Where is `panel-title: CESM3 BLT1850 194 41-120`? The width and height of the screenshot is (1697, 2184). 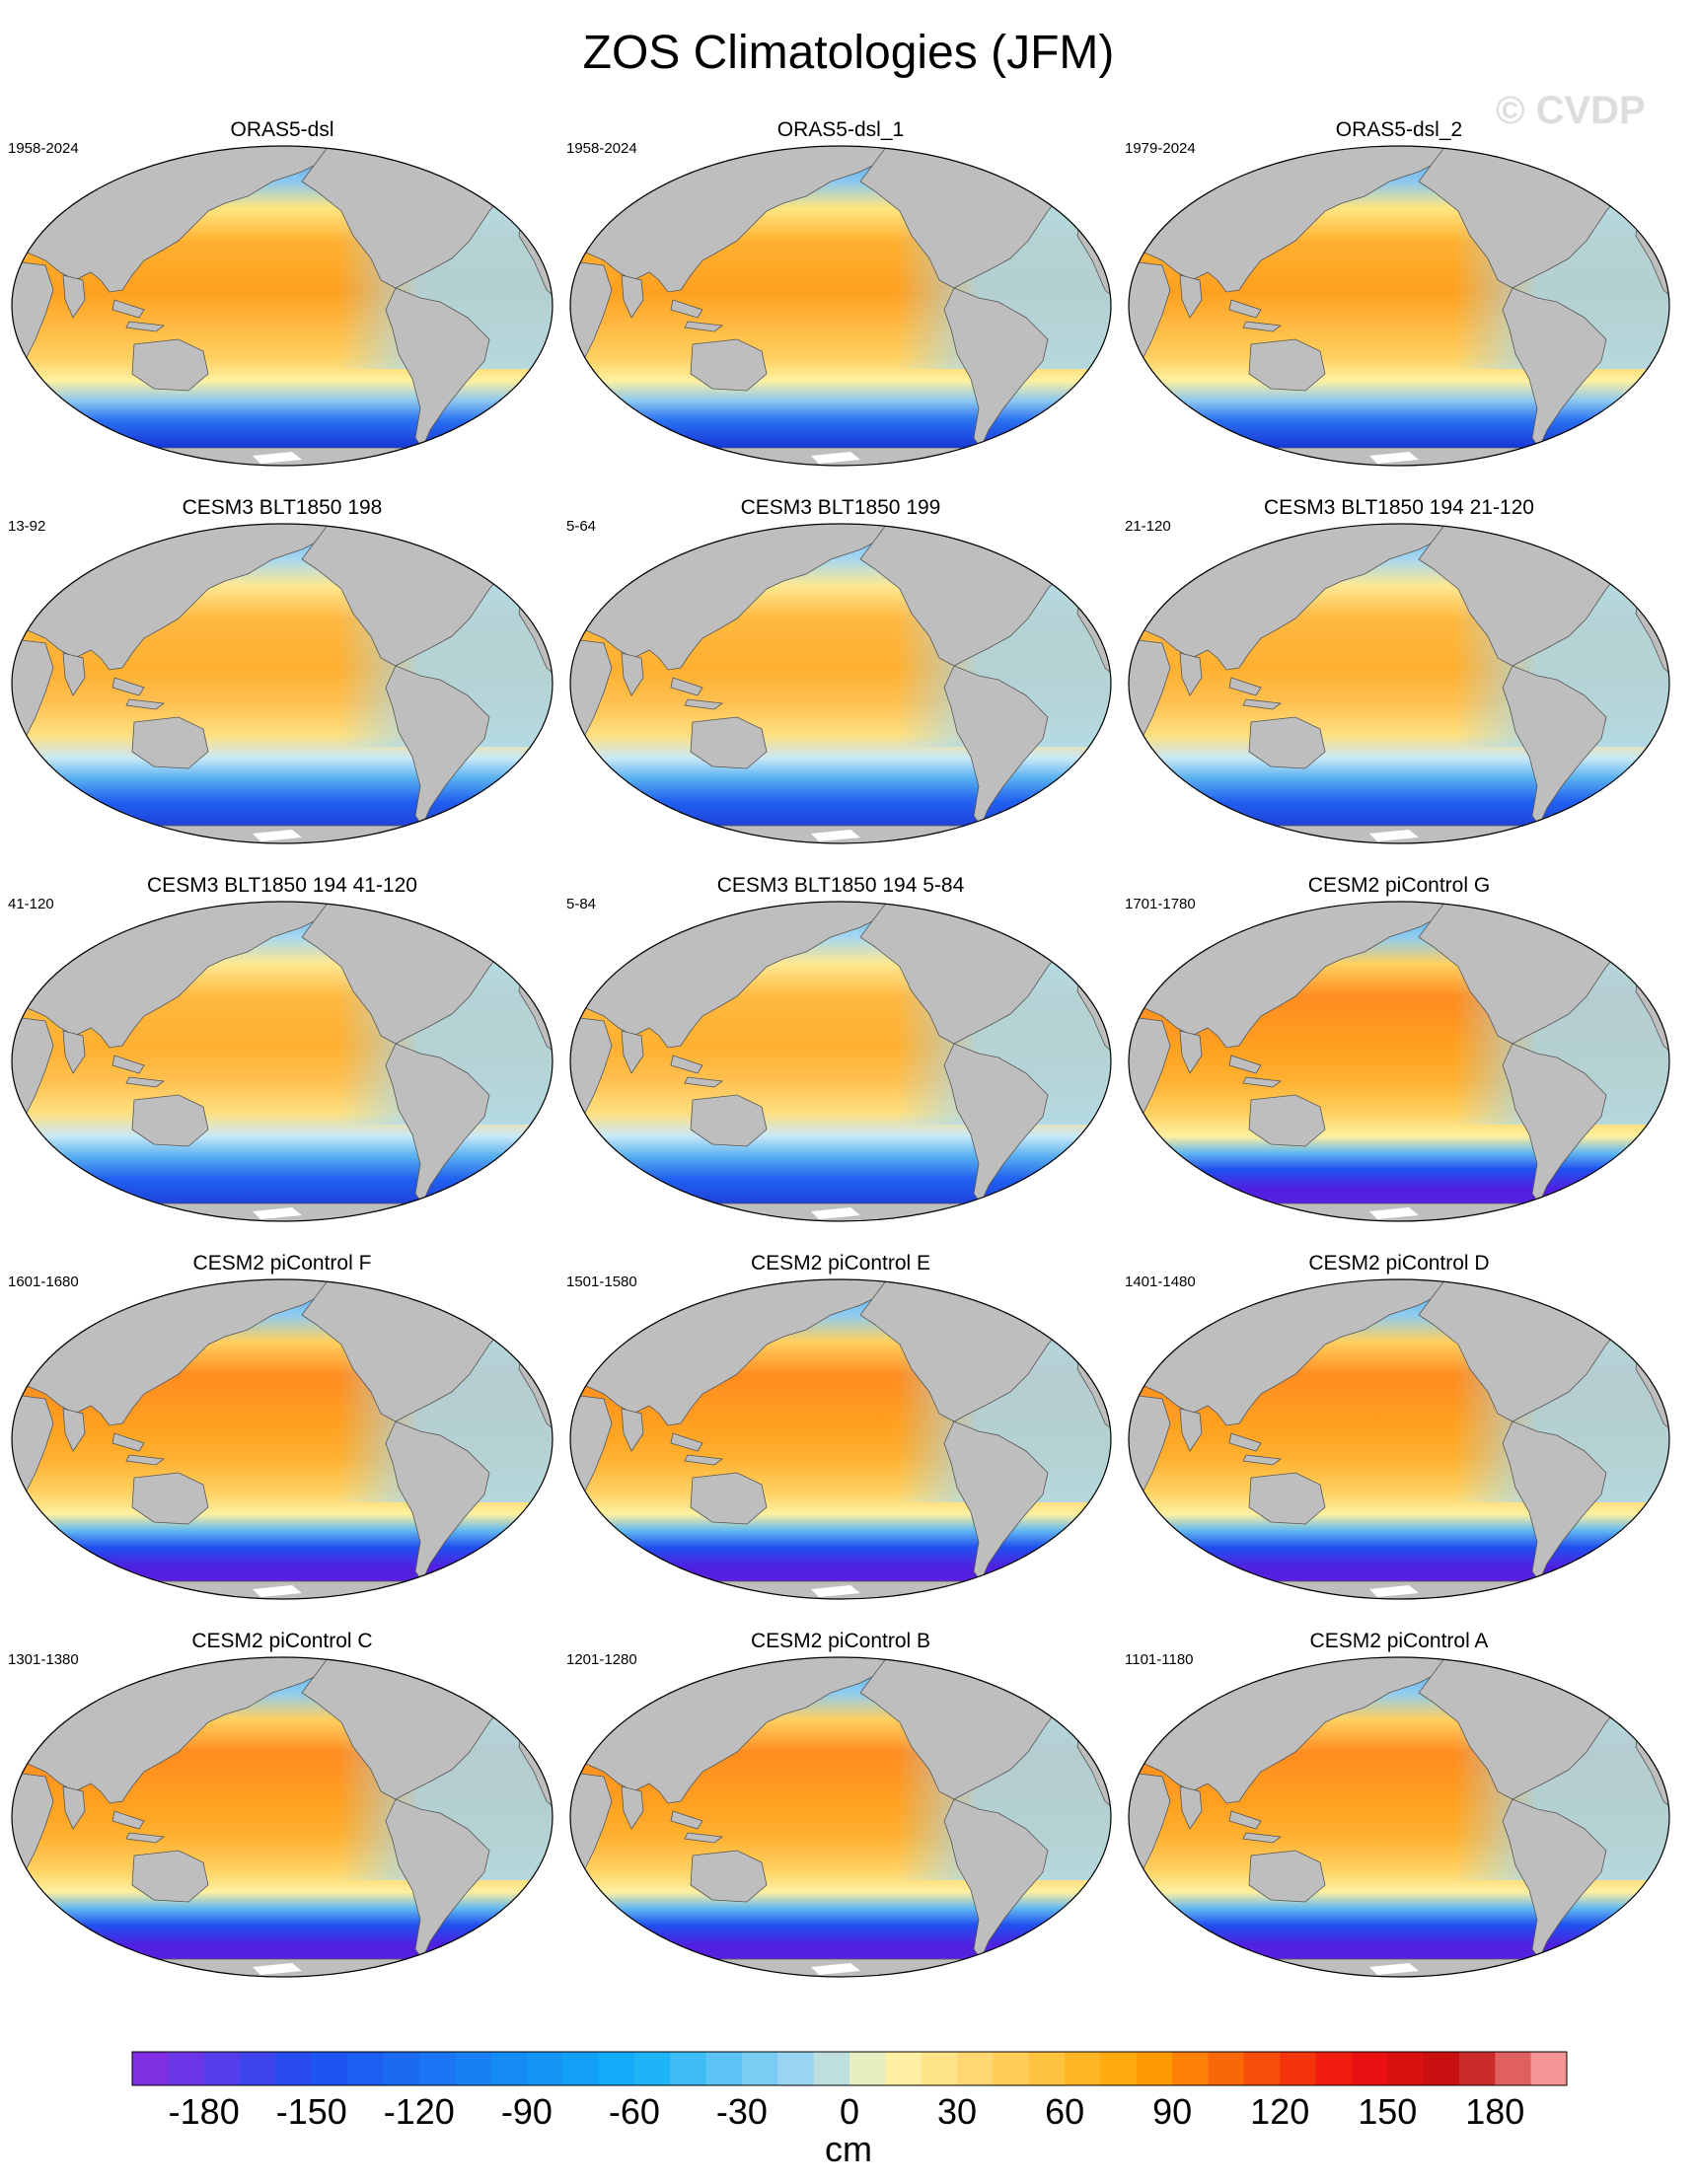 panel-title: CESM3 BLT1850 194 41-120 is located at coordinates (282, 885).